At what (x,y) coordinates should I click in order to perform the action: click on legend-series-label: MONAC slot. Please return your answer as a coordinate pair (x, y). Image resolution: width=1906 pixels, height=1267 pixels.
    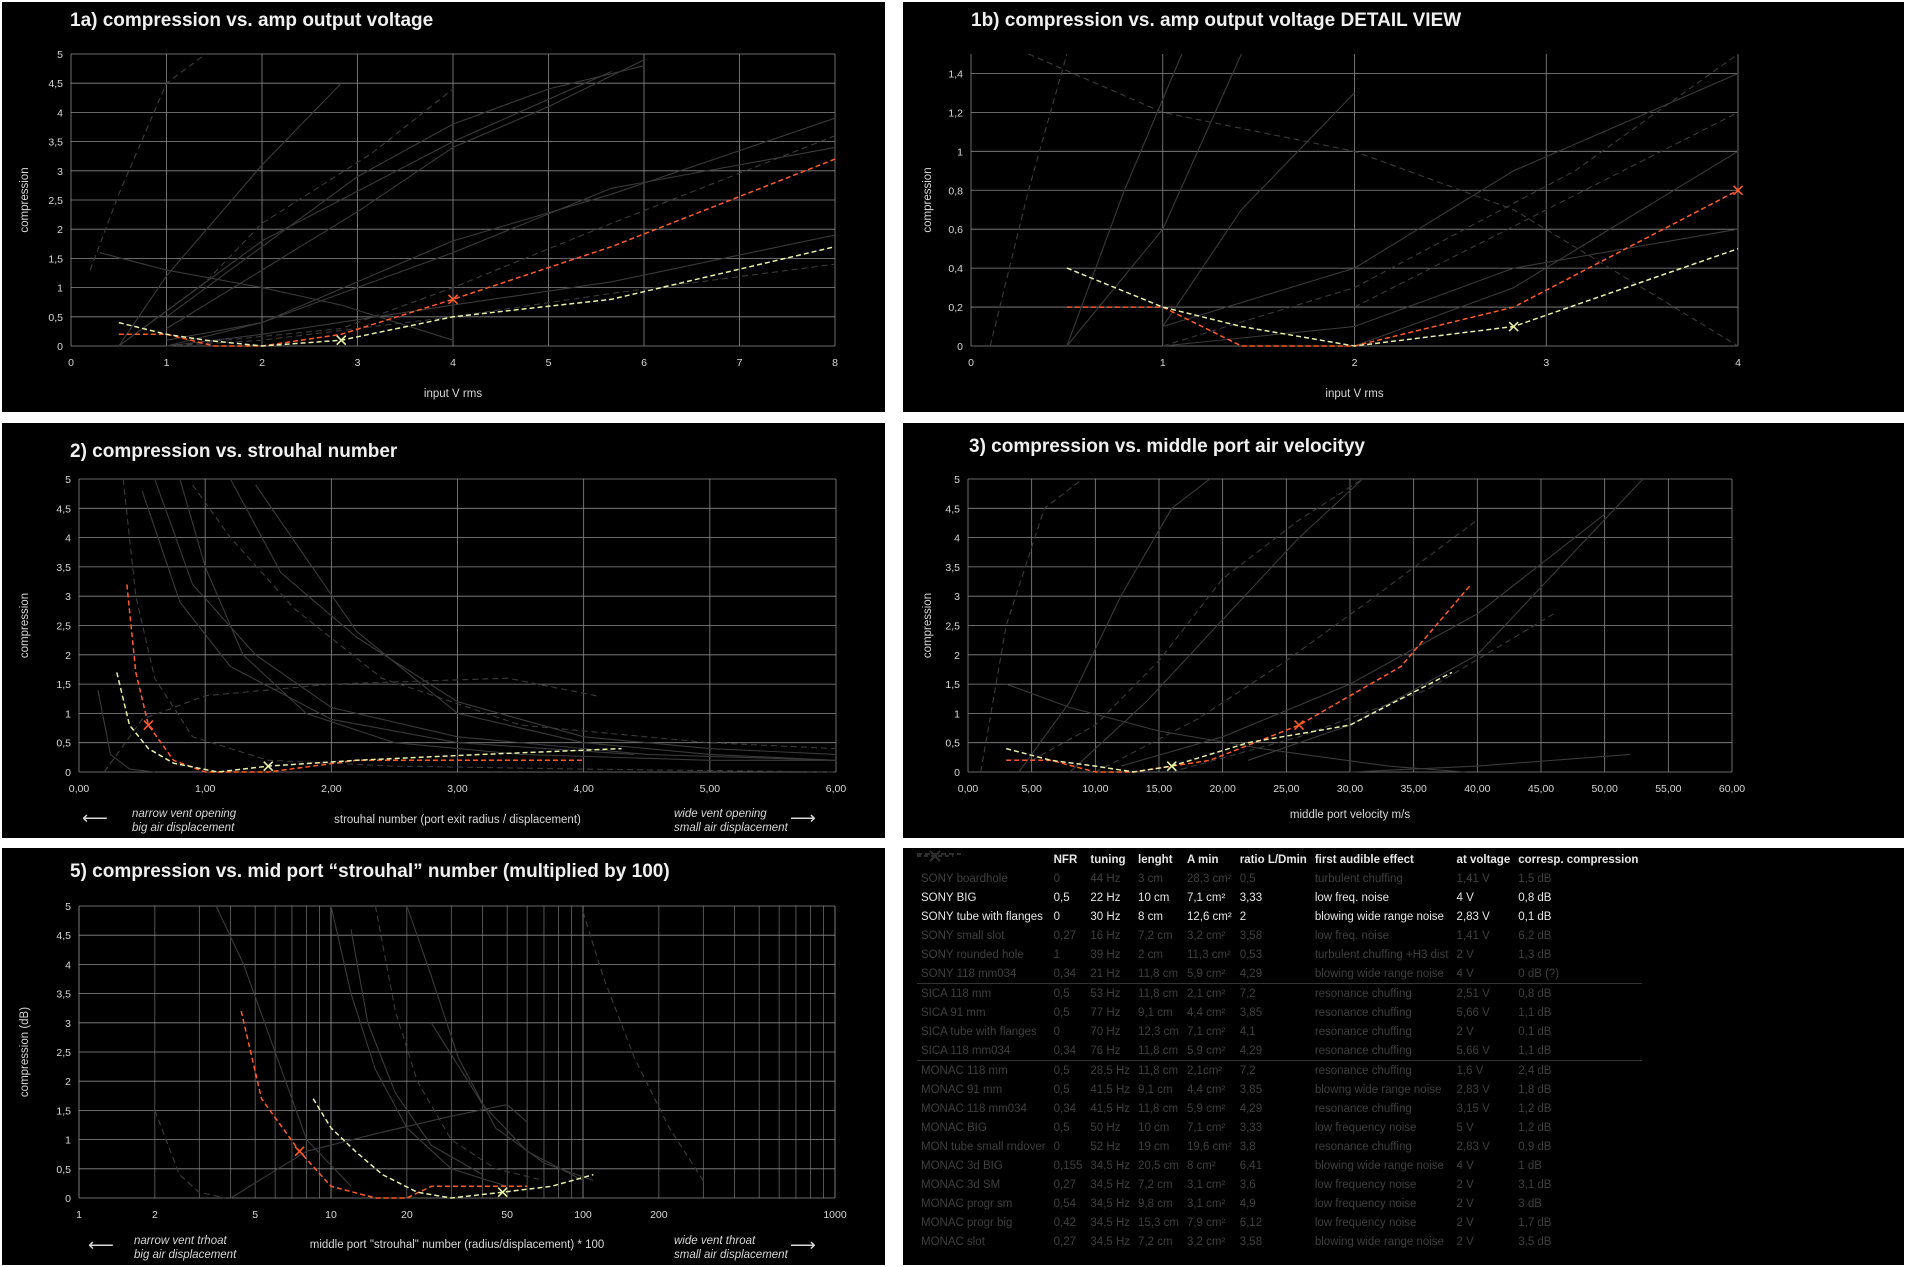
    Looking at the image, I should click on (953, 1241).